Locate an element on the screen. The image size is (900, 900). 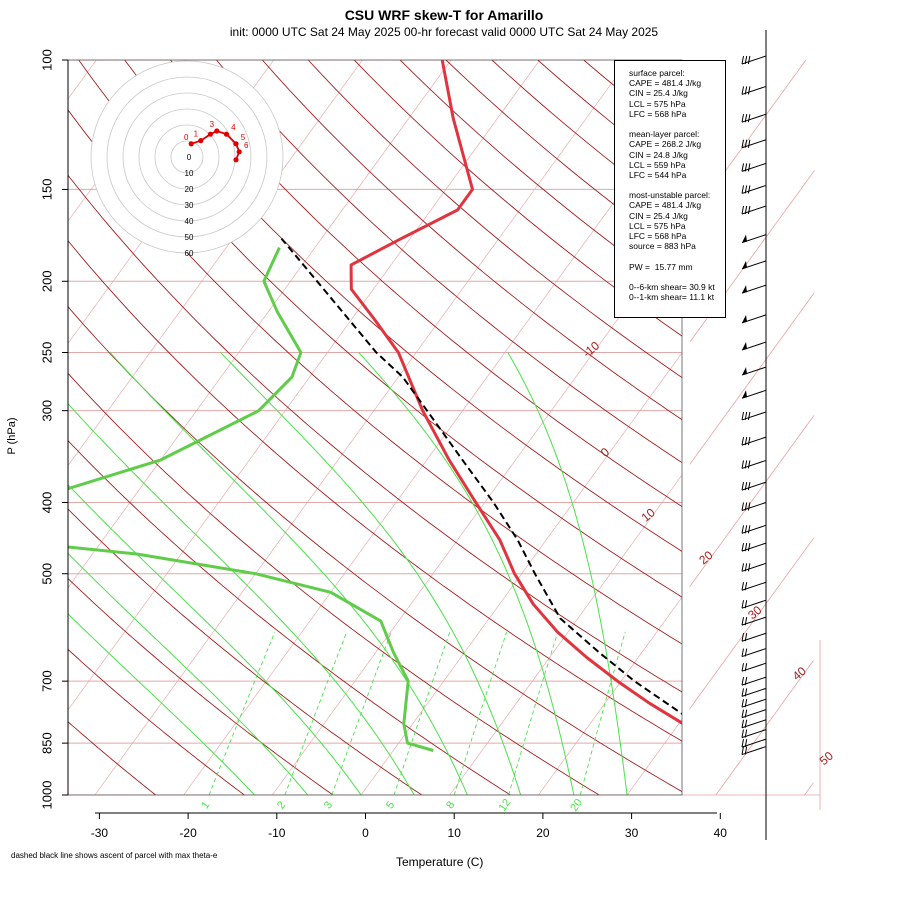
parcel-stat-line: CIN = 24.8 J/kg is located at coordinates (658, 154).